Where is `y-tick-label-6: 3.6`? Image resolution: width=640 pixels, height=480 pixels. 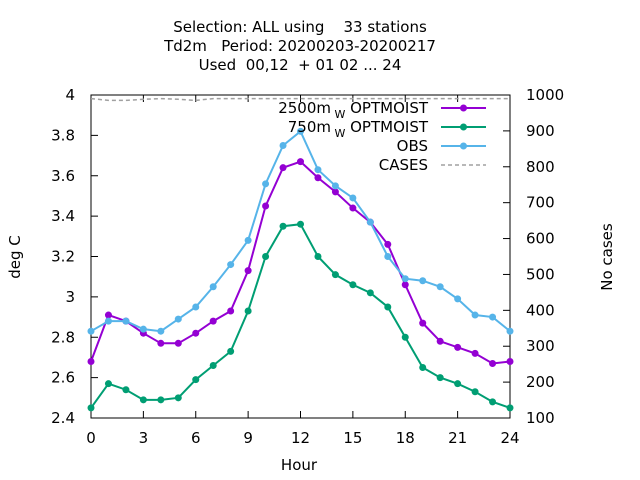 y-tick-label-6: 3.6 is located at coordinates (63, 176).